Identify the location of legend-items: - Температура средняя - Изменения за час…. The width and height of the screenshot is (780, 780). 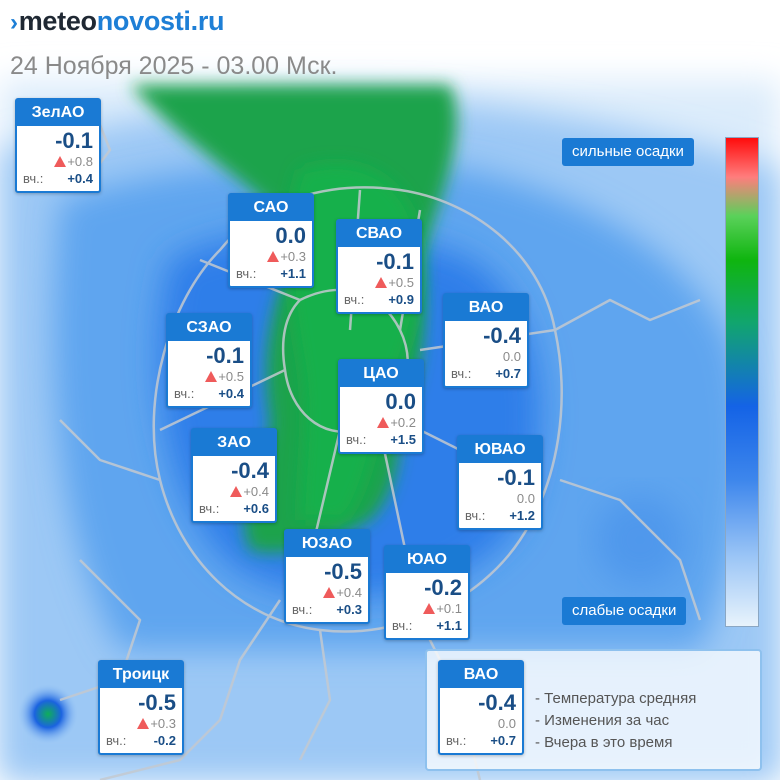
(615, 721).